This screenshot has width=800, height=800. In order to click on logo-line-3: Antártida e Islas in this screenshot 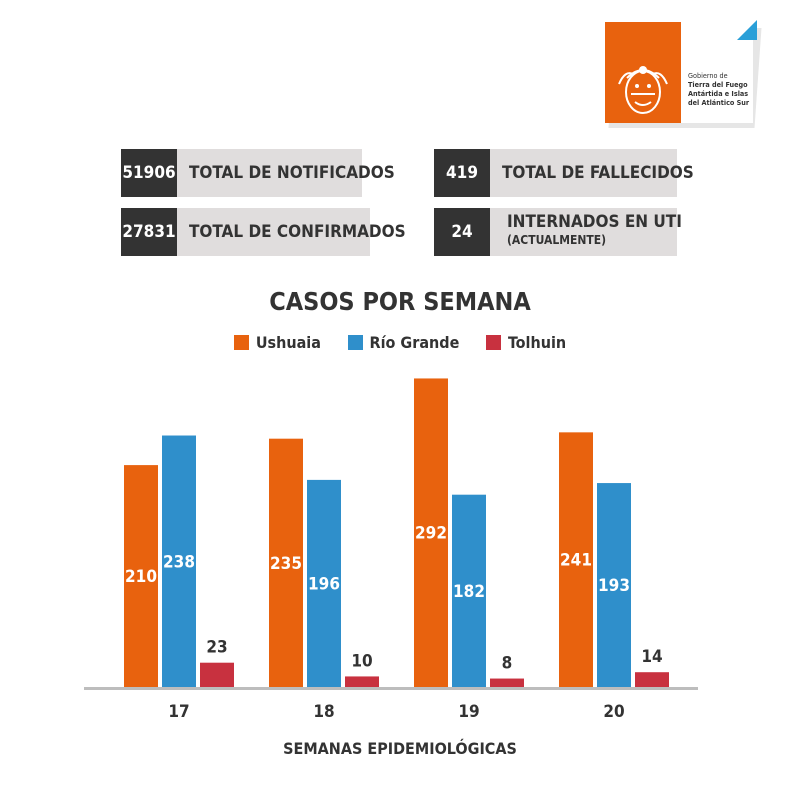, I will do `click(718, 93)`.